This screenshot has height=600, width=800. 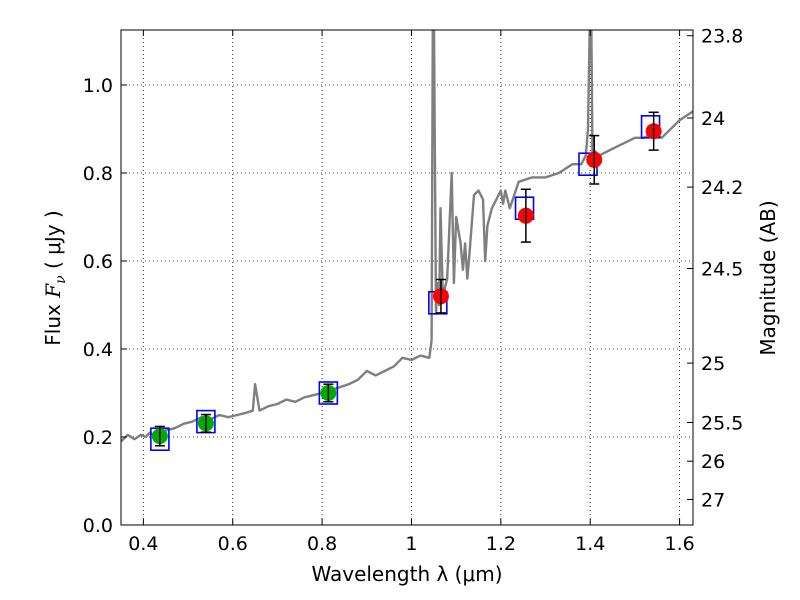 I want to click on y2-tick-label: 25, so click(x=713, y=364).